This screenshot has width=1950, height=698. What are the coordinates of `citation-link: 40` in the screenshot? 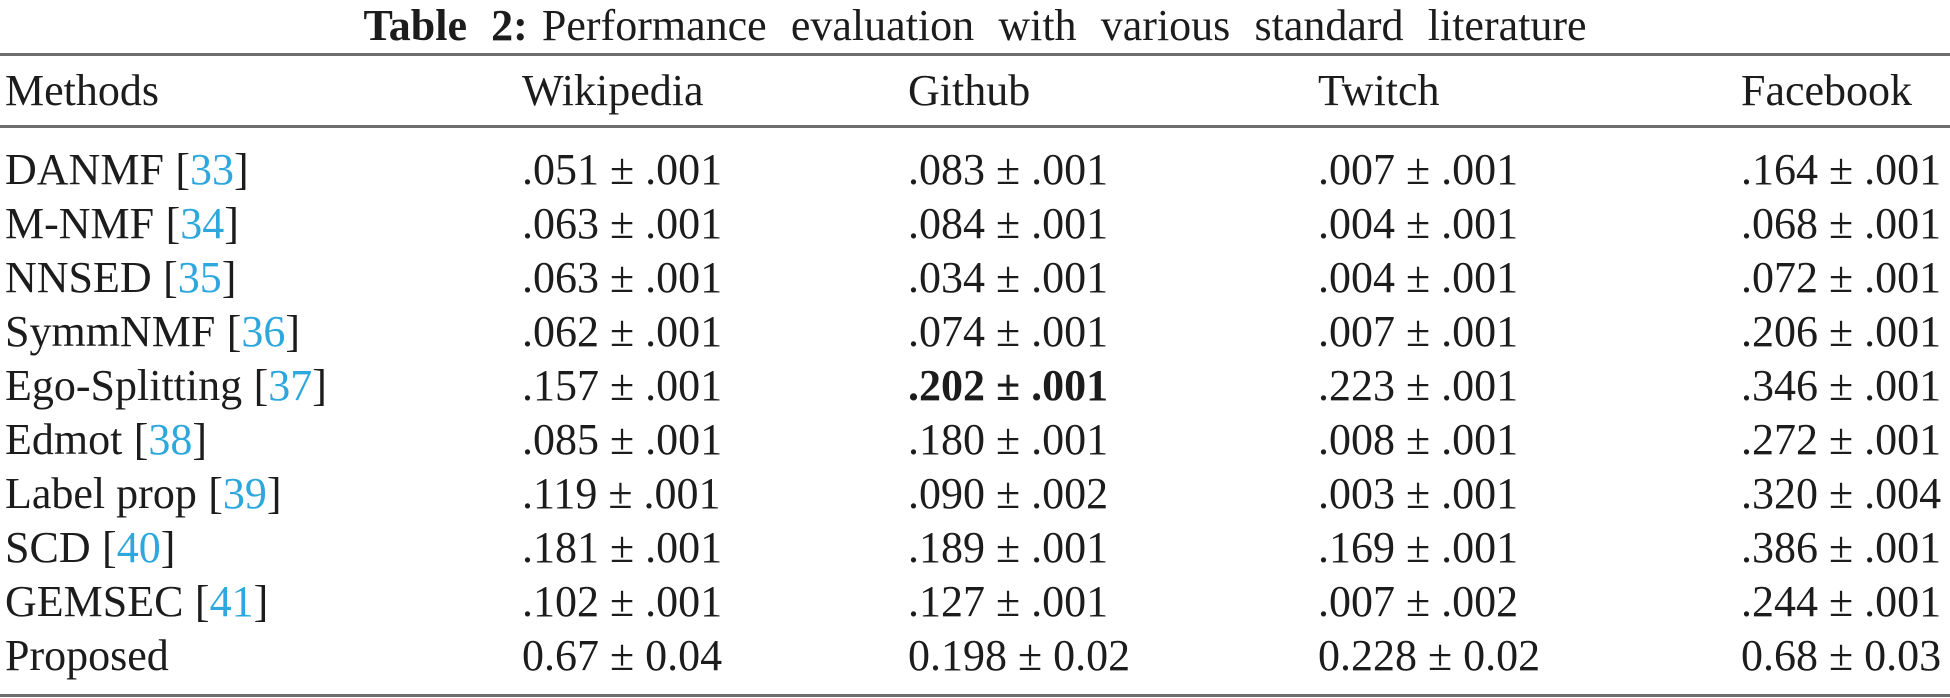 It's located at (138, 547).